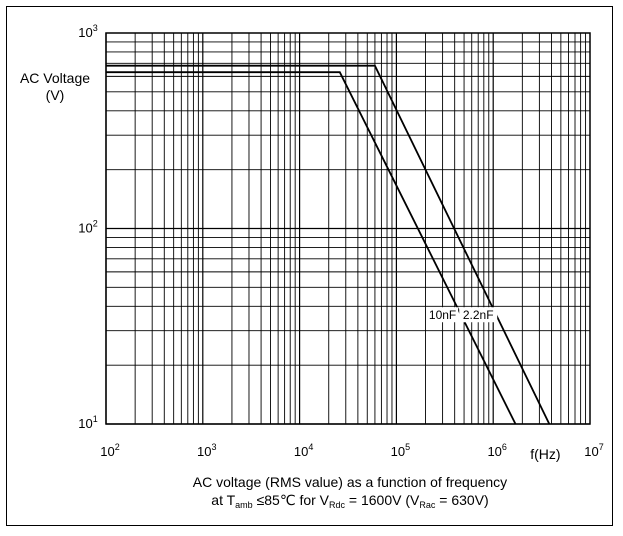  Describe the element at coordinates (87, 31) in the screenshot. I see `y-tick-label: 10³` at that location.